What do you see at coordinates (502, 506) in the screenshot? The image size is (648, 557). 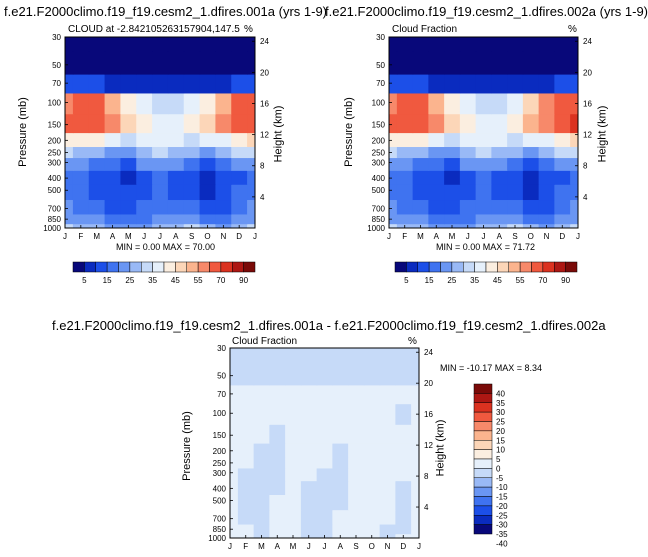 I see `colorbar3-label: -20` at bounding box center [502, 506].